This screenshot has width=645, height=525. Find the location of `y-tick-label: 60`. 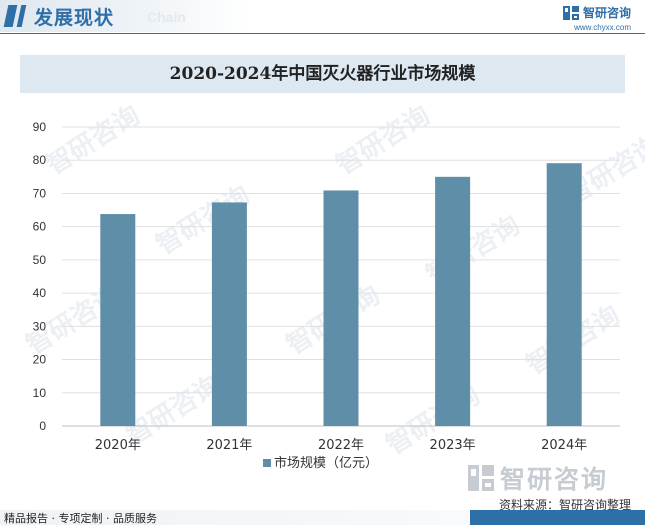

y-tick-label: 60 is located at coordinates (40, 227).